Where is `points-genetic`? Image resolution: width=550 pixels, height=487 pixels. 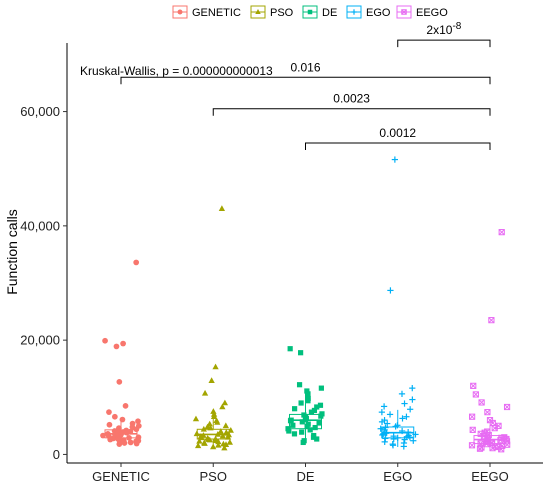
points-genetic is located at coordinates (121, 353).